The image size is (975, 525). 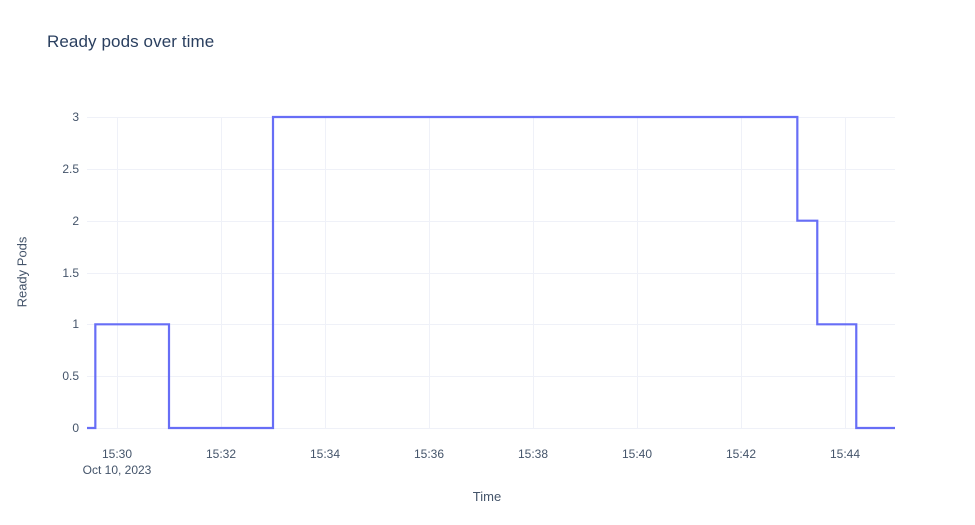 I want to click on x-tick-1544: 15:44, so click(x=845, y=454).